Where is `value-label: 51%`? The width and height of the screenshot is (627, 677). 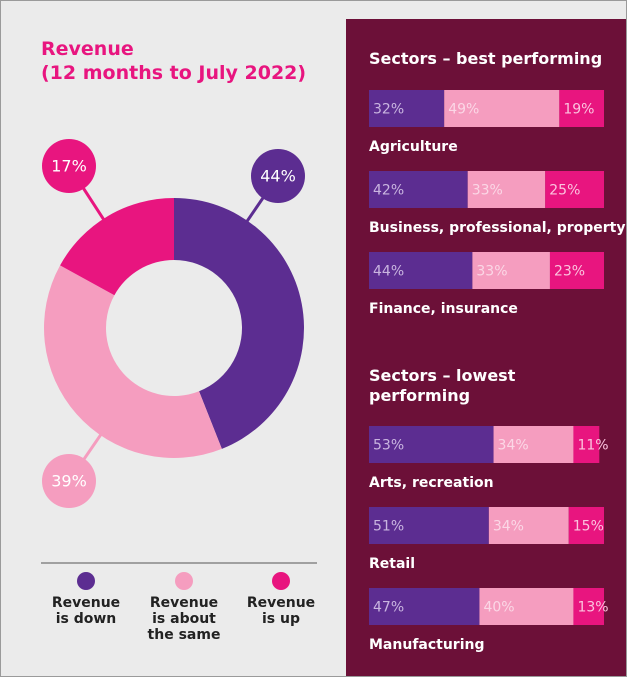 value-label: 51% is located at coordinates (388, 527).